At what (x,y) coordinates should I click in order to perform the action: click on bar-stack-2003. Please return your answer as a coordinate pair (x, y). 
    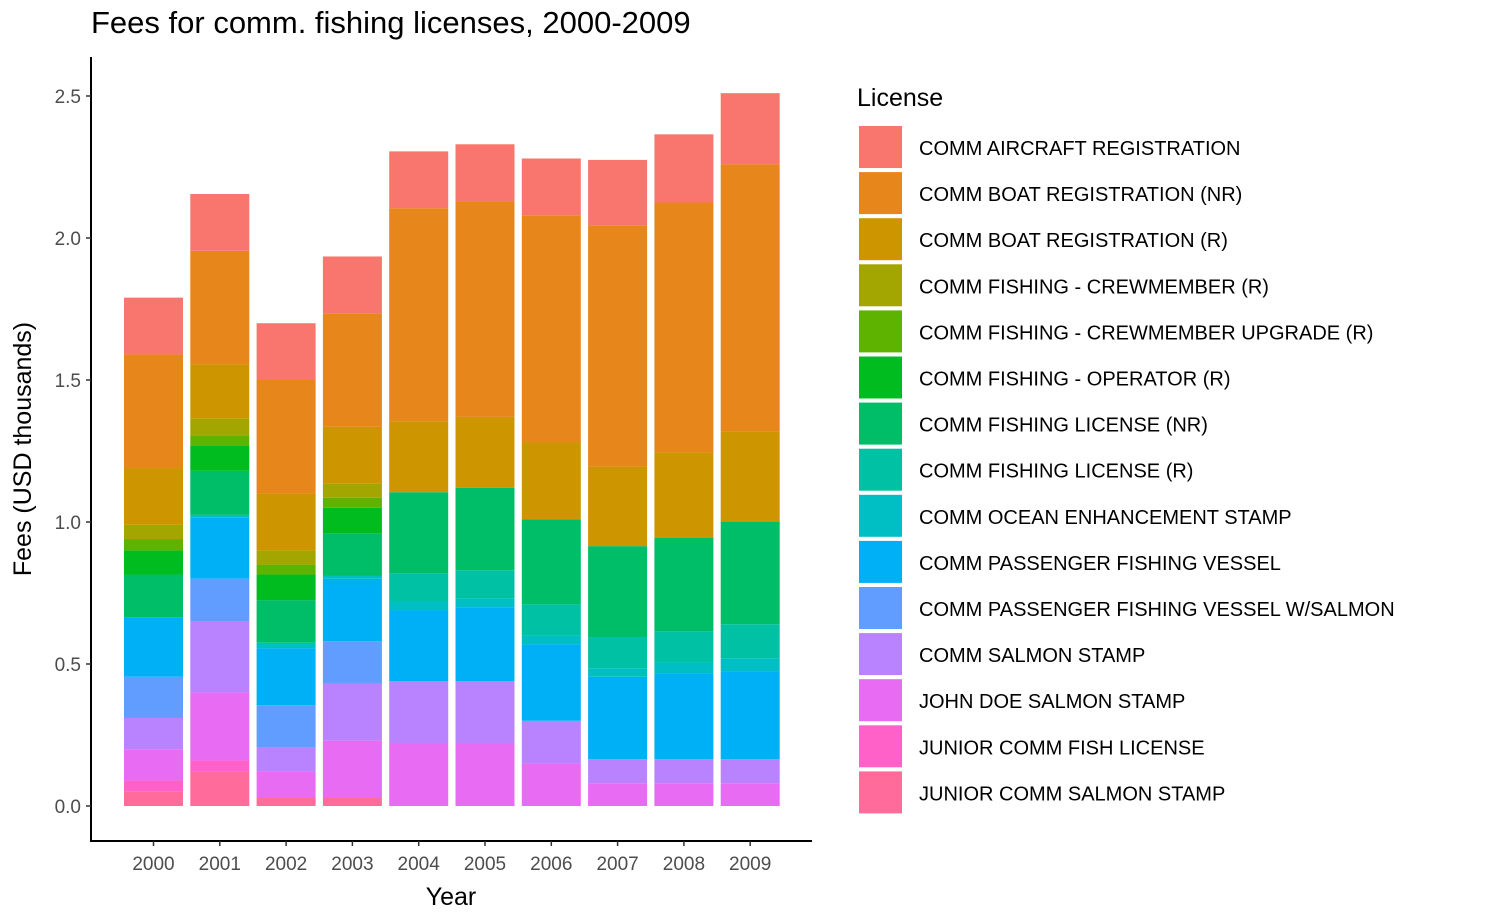
    Looking at the image, I should click on (352, 531).